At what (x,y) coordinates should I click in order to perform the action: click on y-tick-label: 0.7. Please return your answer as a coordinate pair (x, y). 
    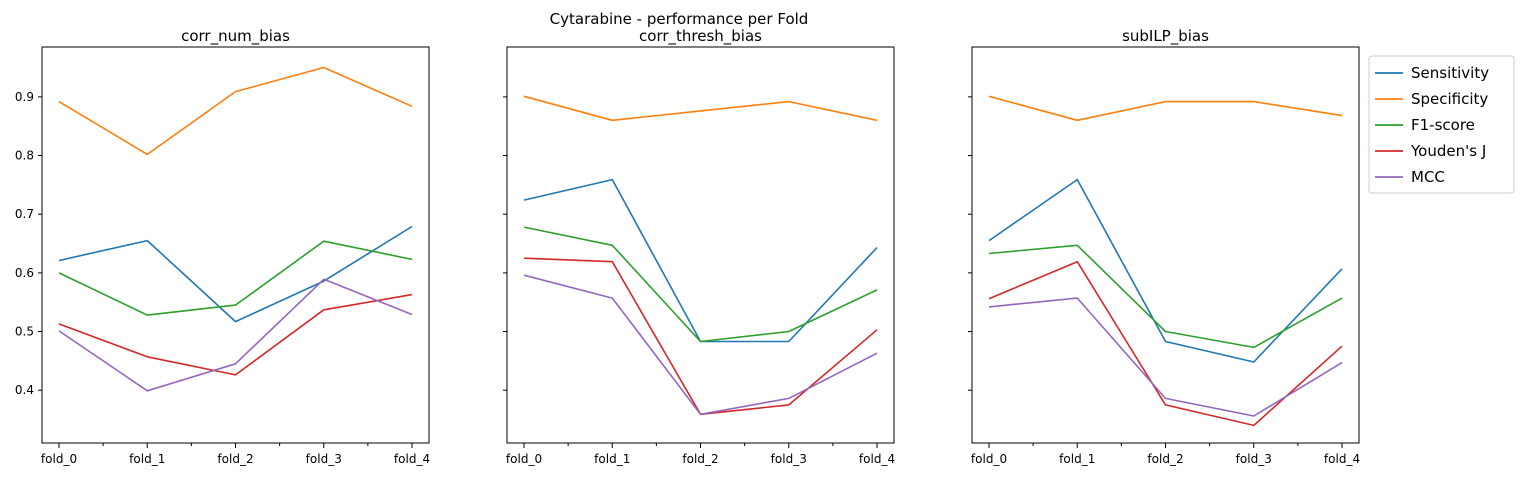
    Looking at the image, I should click on (24, 214).